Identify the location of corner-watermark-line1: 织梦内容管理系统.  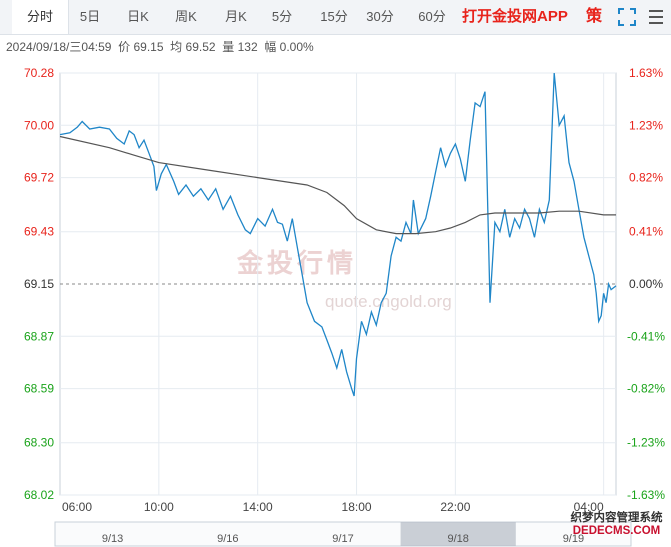
(616, 518).